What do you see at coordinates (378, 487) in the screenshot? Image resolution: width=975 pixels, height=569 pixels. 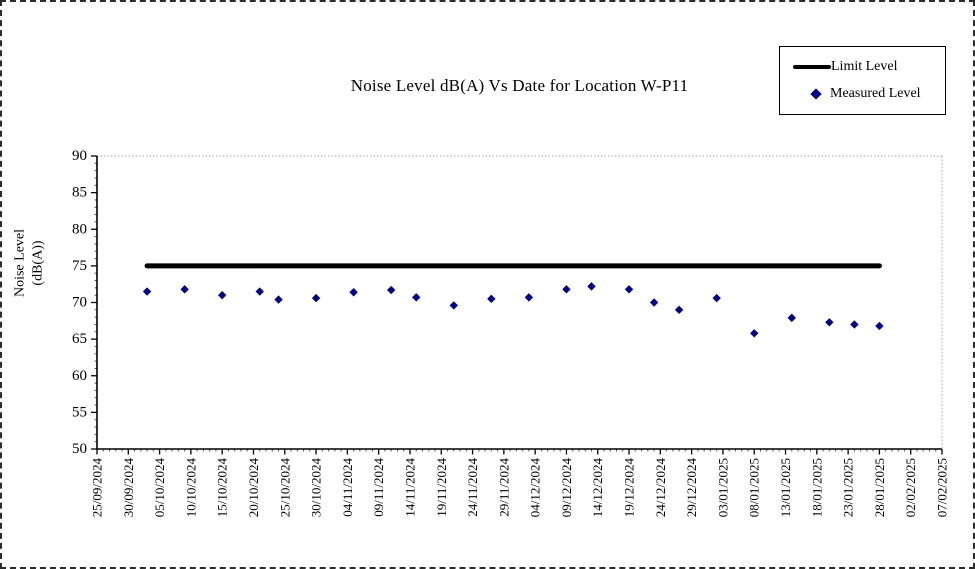 I see `x-tick-label: 09/11/2024` at bounding box center [378, 487].